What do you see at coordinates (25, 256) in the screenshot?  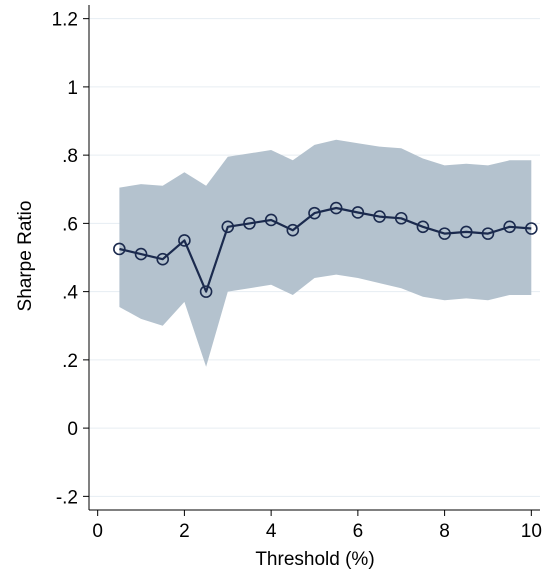 I see `y-axis-title: Sharpe Ratio` at bounding box center [25, 256].